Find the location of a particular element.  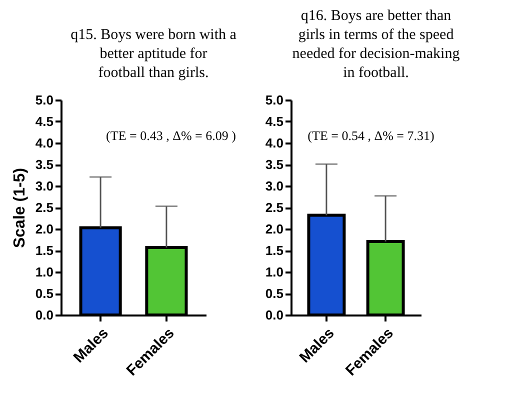

chart-title: q15. Boys were born with a better aptitude for football than girls. is located at coordinates (153, 54).